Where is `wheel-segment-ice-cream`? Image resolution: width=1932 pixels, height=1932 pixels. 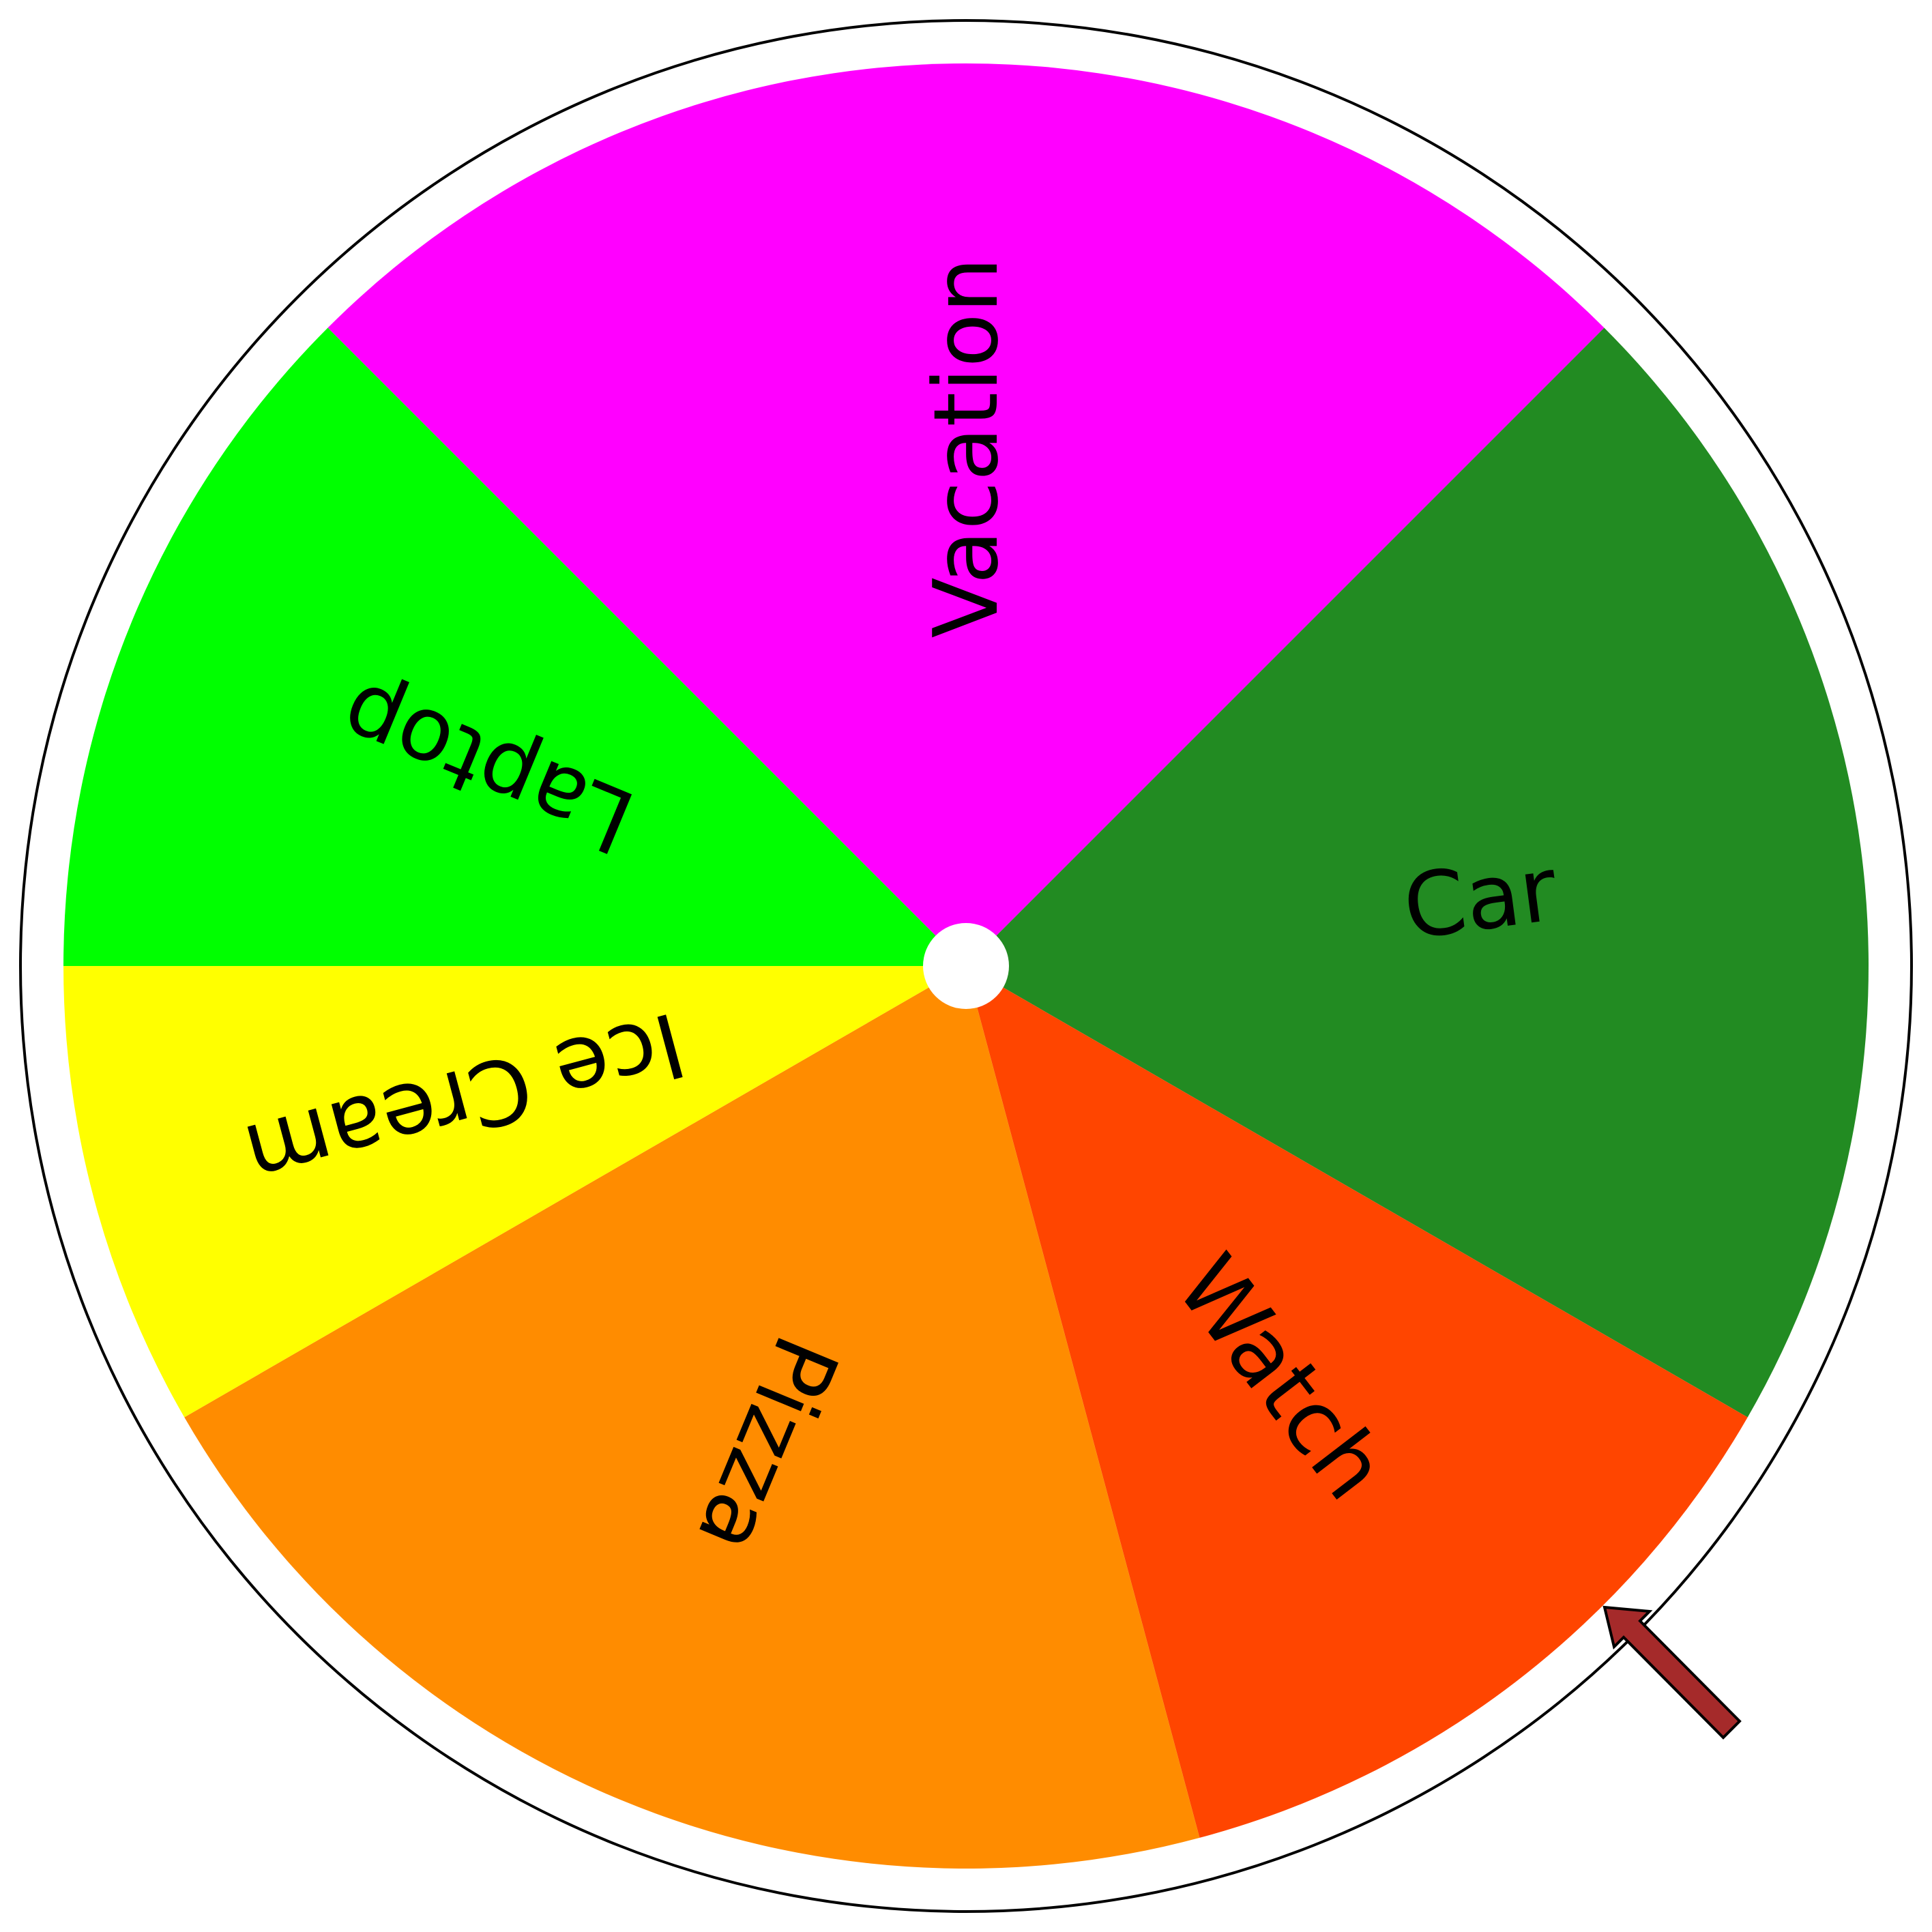 wheel-segment-ice-cream is located at coordinates (514, 1192).